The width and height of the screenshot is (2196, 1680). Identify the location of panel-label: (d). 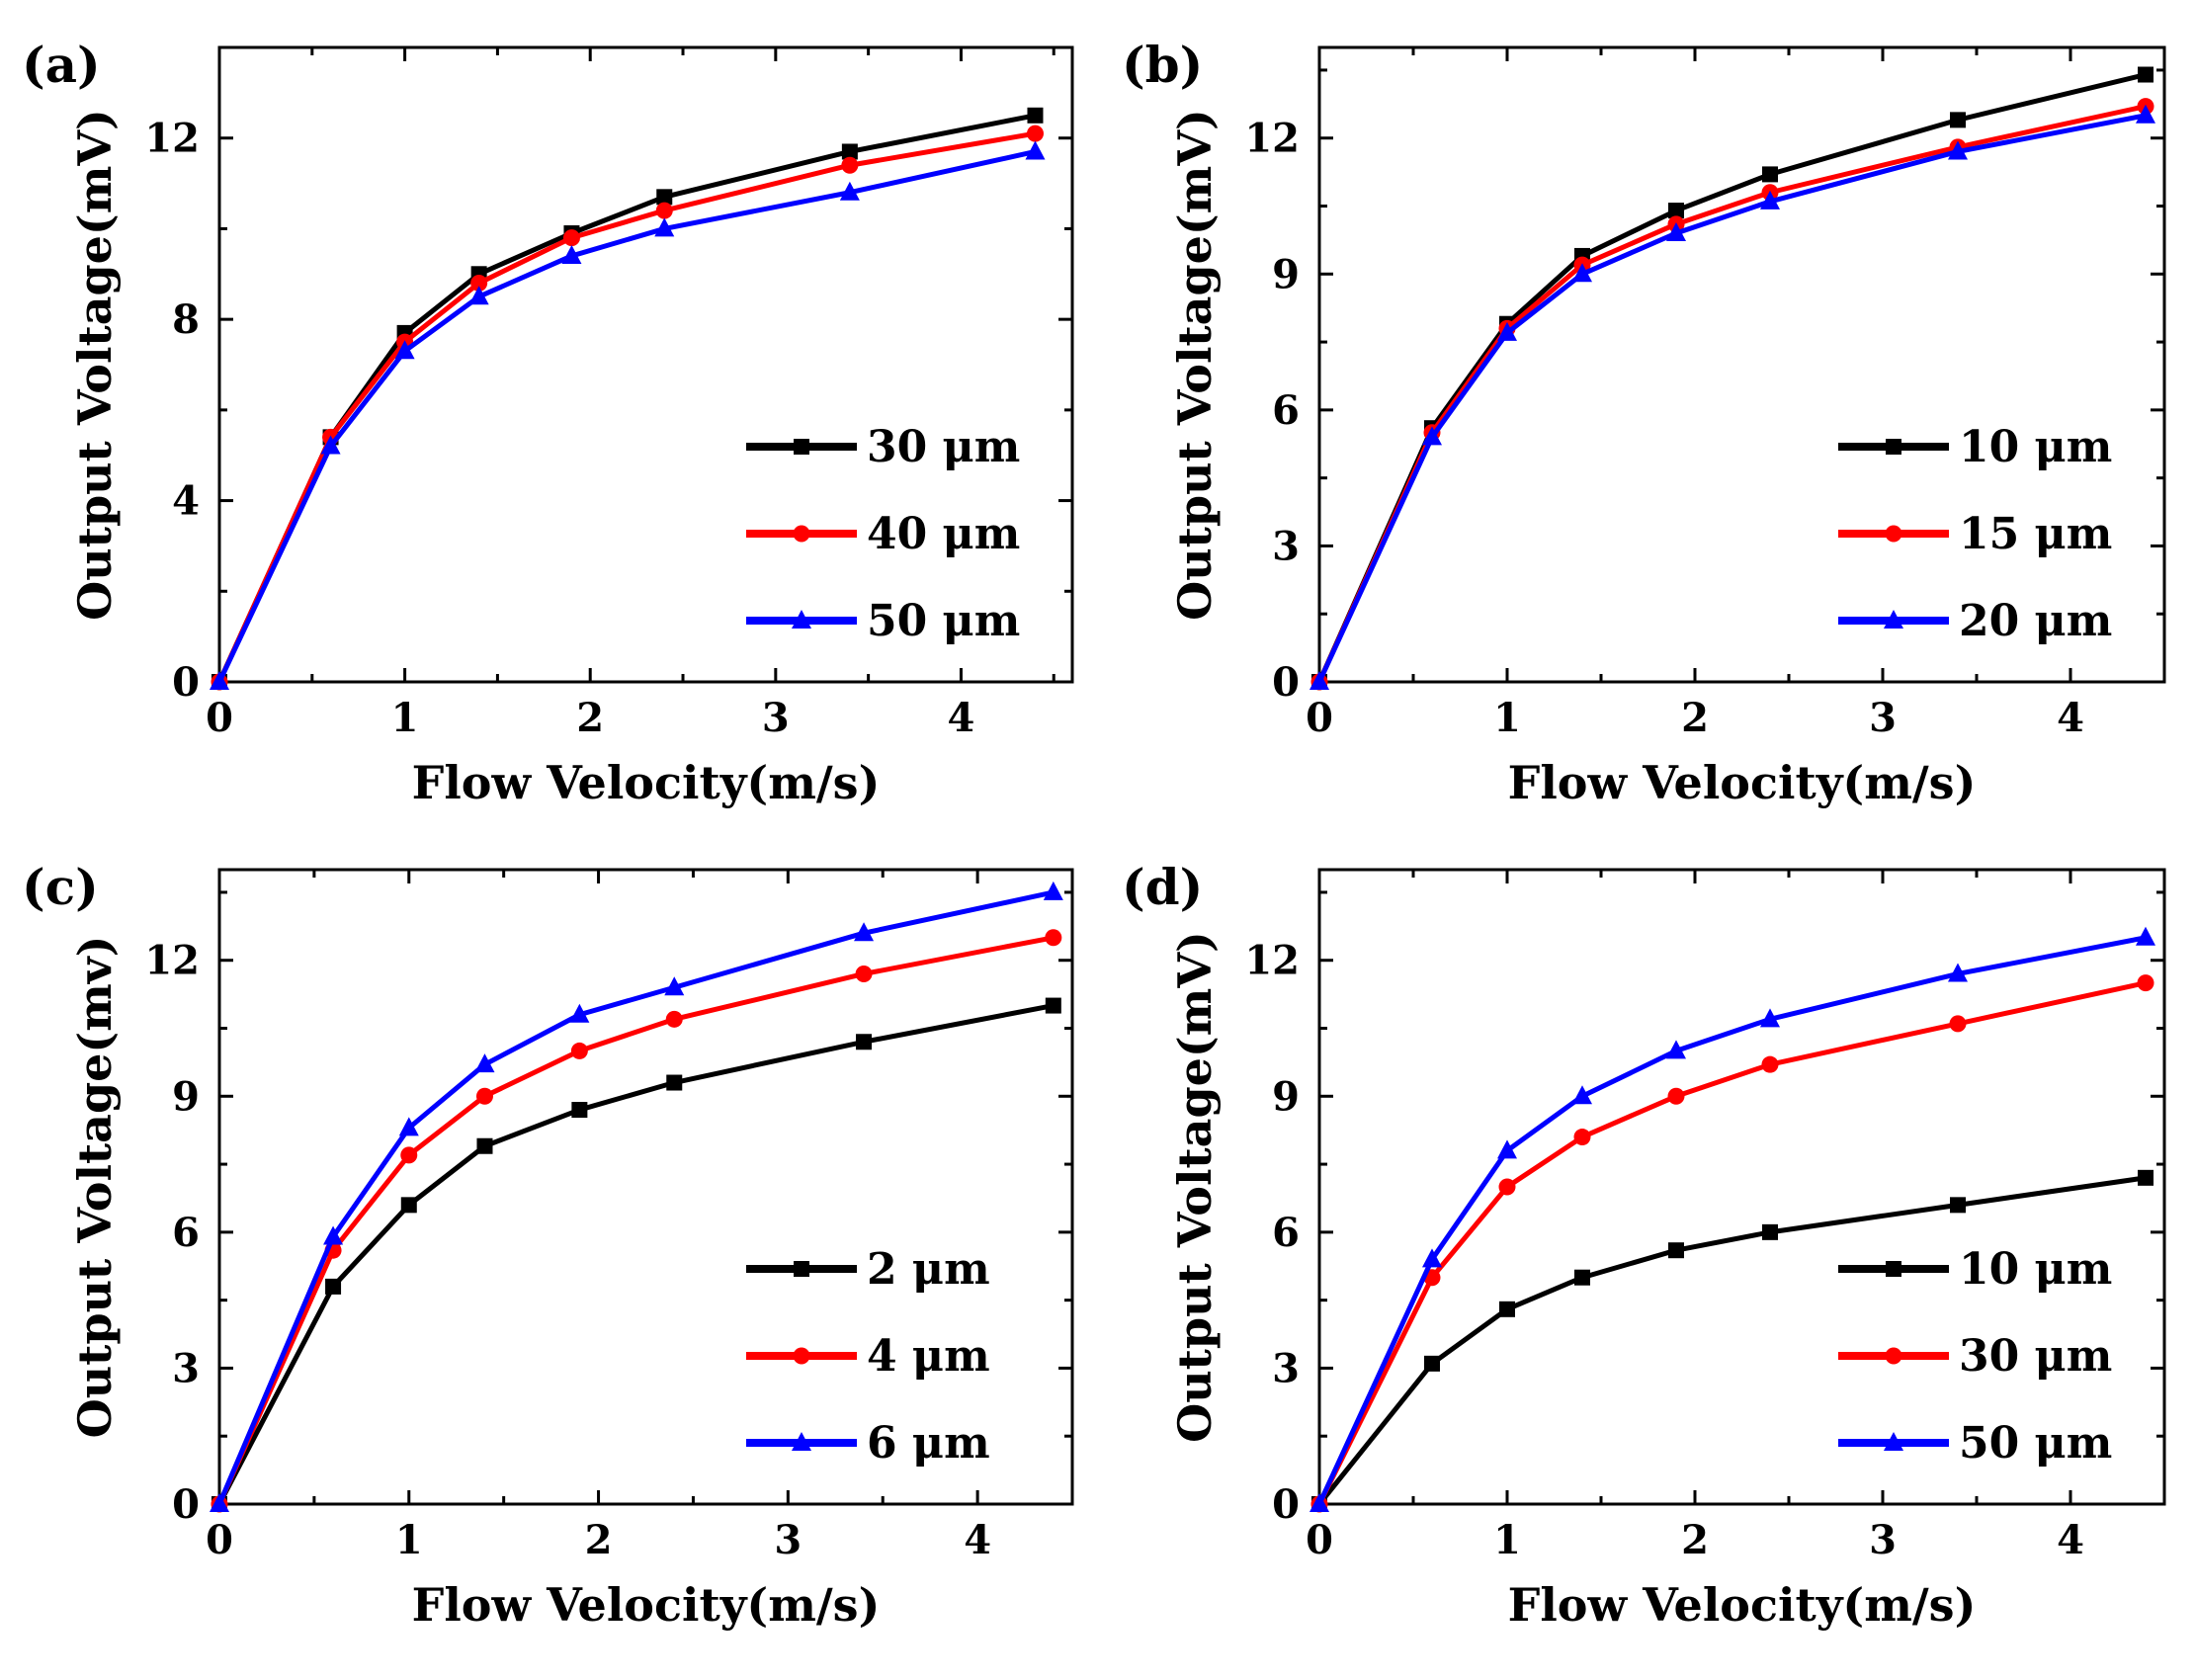
(1162, 887).